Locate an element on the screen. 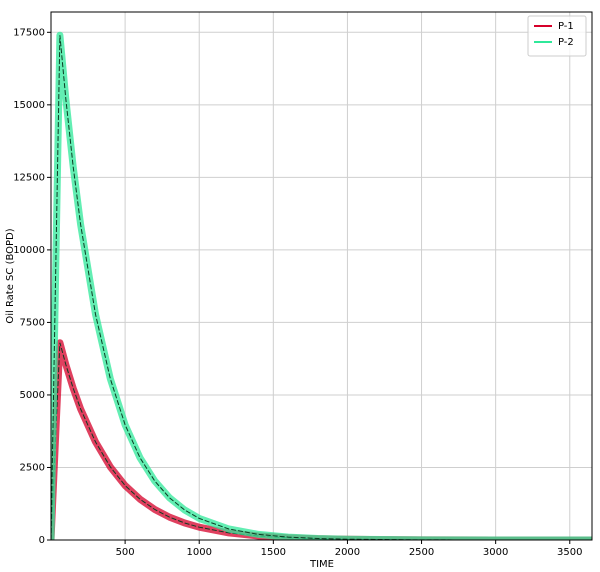 The image size is (600, 572). y-tick-label: 0 is located at coordinates (42, 540).